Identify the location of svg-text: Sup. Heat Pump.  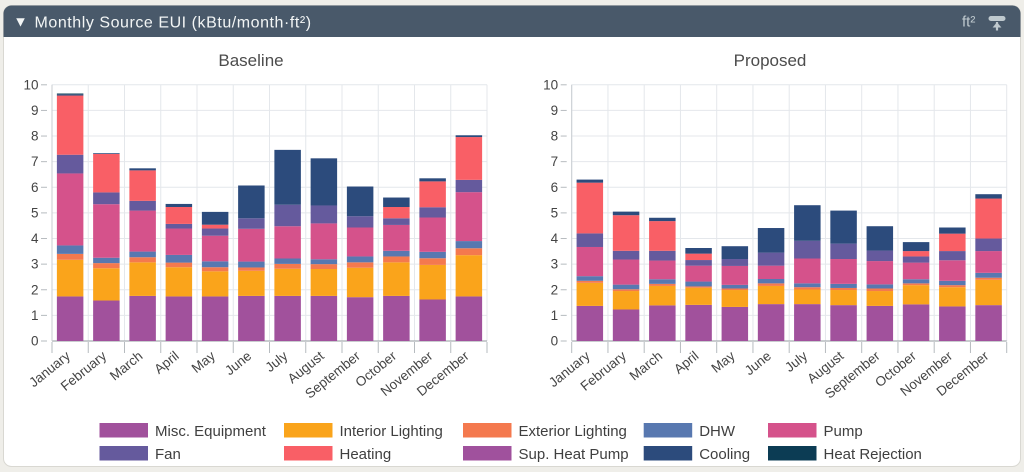
(574, 454).